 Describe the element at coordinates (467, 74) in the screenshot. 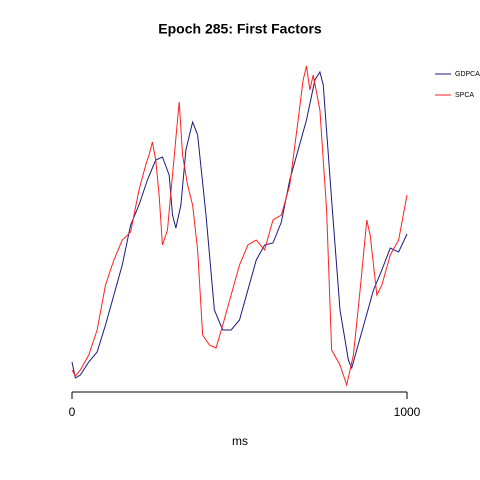

I see `legend-label: GDPCA` at that location.